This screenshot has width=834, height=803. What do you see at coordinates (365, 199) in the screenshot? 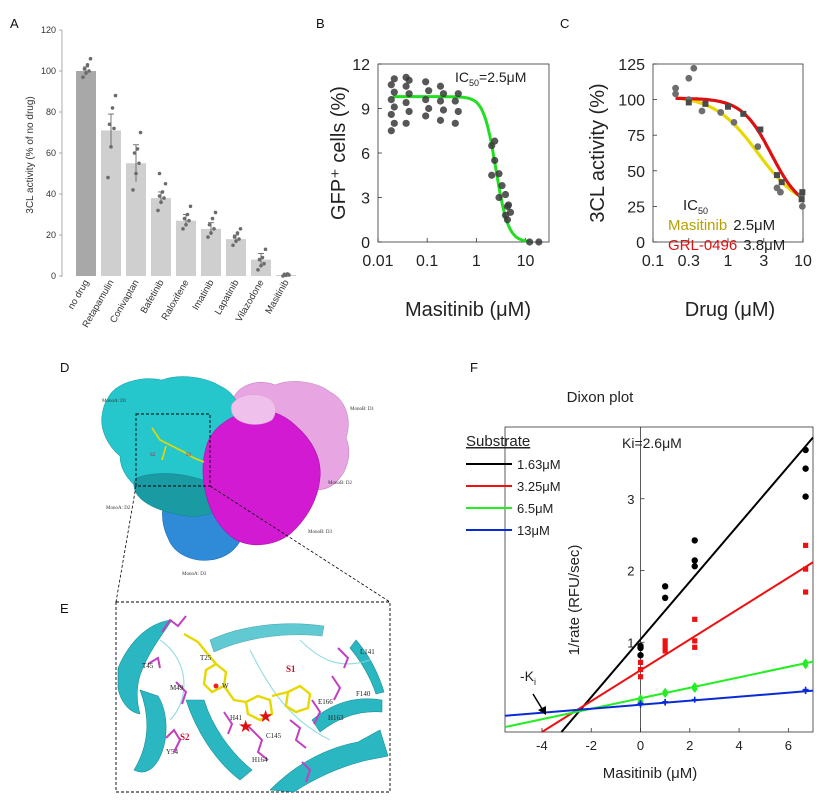
I see `panel-b-y-tick-label: 3` at bounding box center [365, 199].